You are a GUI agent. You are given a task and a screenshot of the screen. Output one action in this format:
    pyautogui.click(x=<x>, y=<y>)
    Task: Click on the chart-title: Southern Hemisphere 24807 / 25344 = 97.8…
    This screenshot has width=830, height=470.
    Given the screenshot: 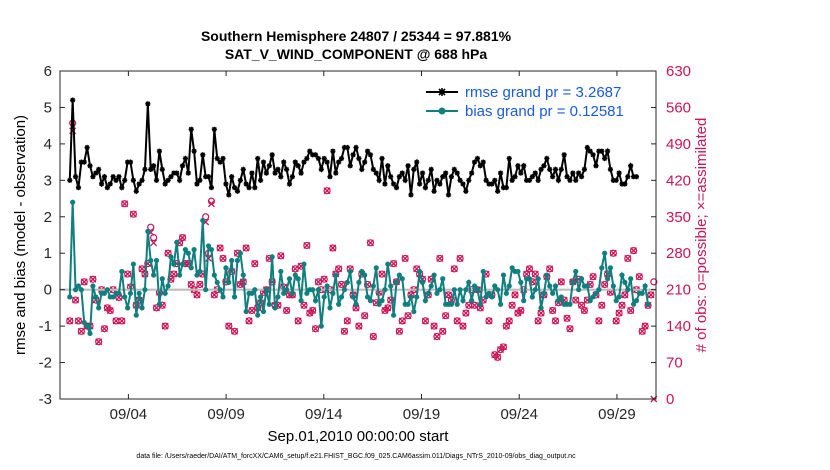 What is the action you would take?
    pyautogui.click(x=356, y=36)
    